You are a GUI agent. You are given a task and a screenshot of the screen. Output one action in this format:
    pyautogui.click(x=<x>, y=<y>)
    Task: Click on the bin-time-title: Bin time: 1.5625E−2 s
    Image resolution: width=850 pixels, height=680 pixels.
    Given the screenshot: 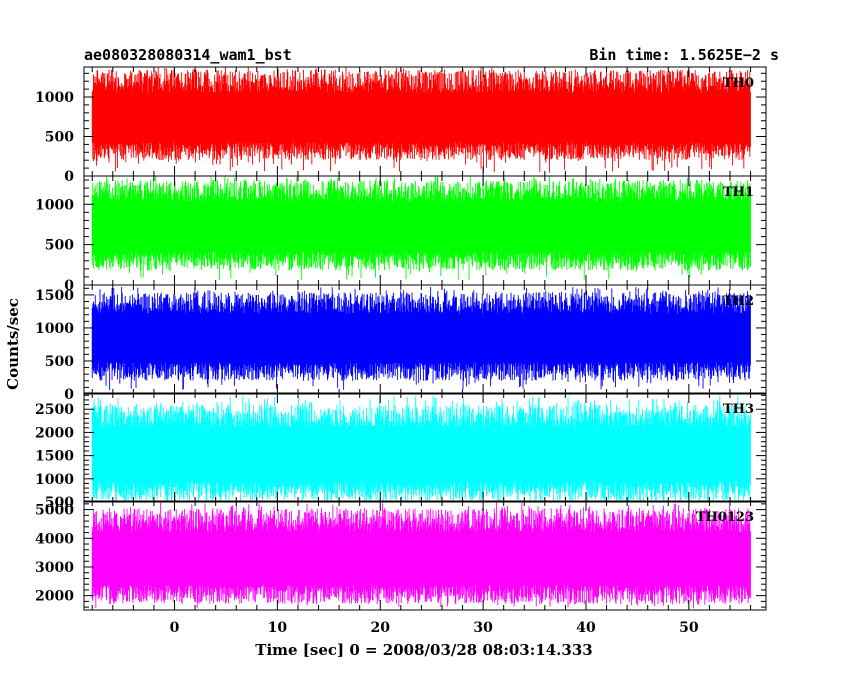 What is the action you would take?
    pyautogui.click(x=684, y=55)
    